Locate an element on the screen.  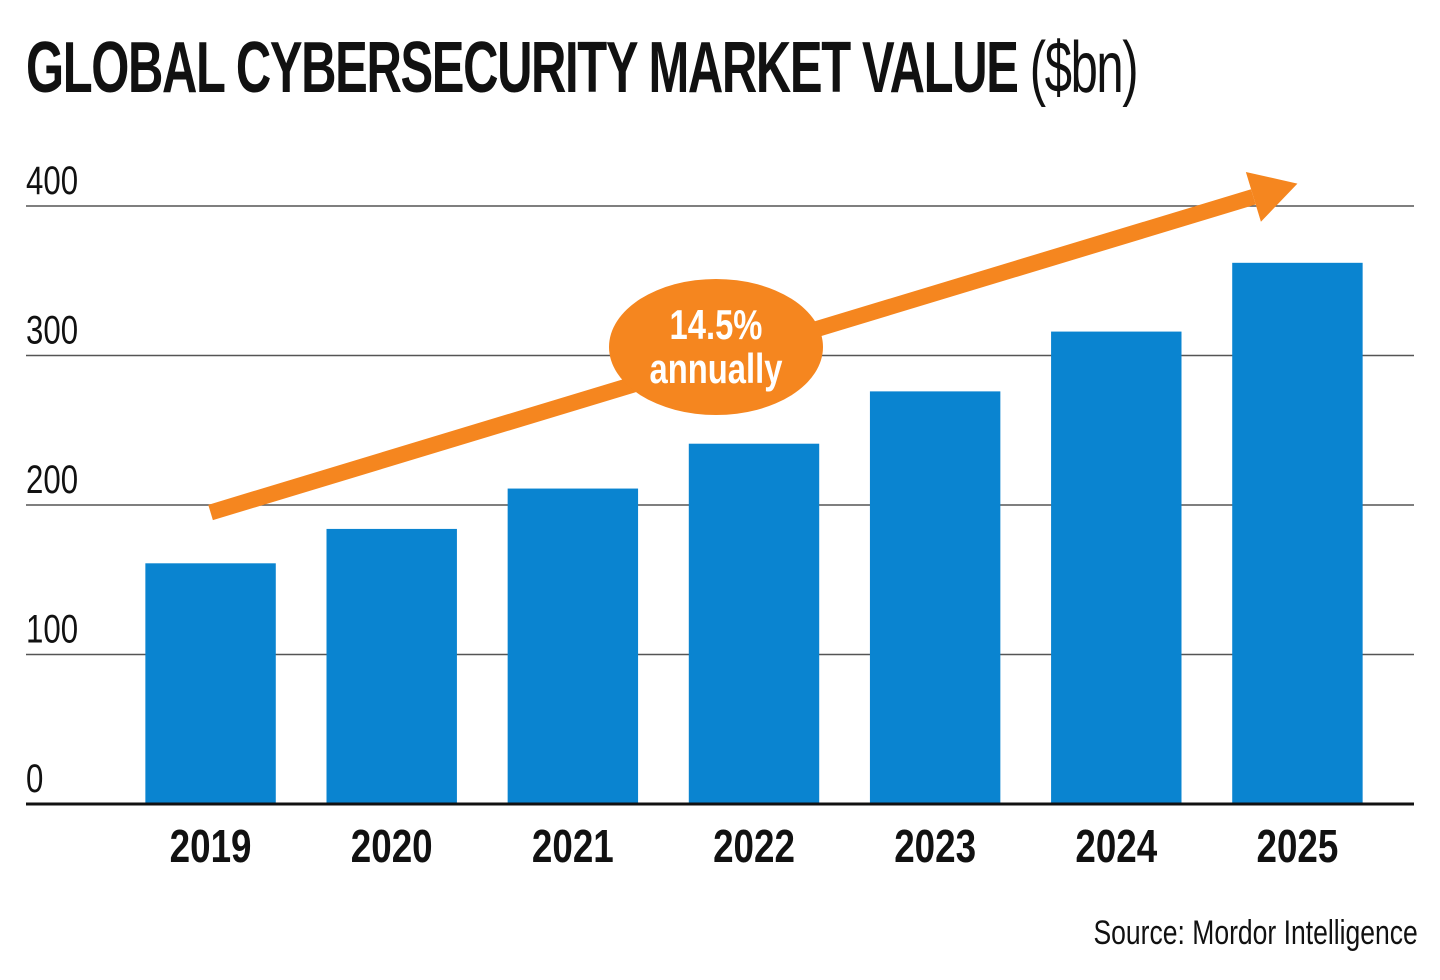
x-axis-ticks: 2019 2020 2021 2022 2023 2024 2025 is located at coordinates (754, 846).